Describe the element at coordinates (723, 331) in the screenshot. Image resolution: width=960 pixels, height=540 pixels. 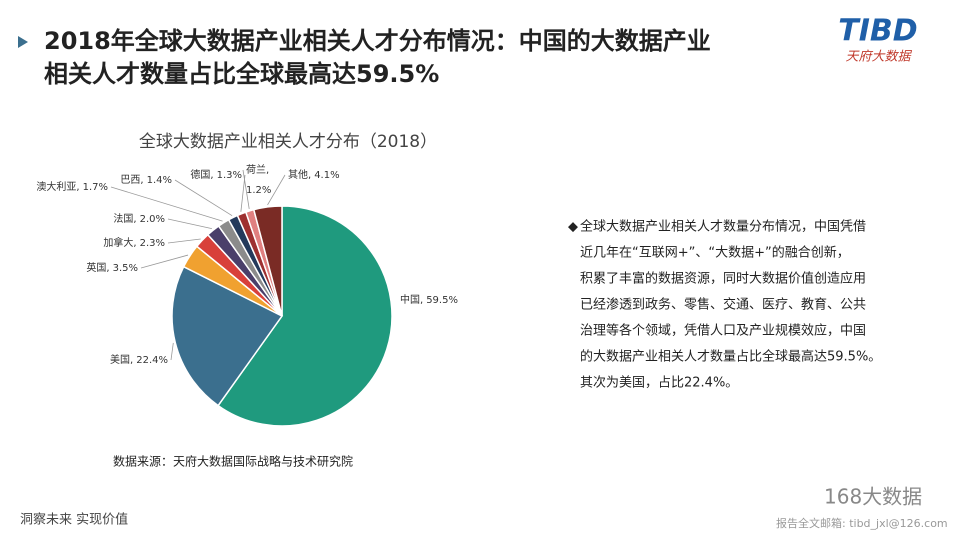
I see `note-line: 治理等各个领域，凭借人口及产业规模效应，中国` at that location.